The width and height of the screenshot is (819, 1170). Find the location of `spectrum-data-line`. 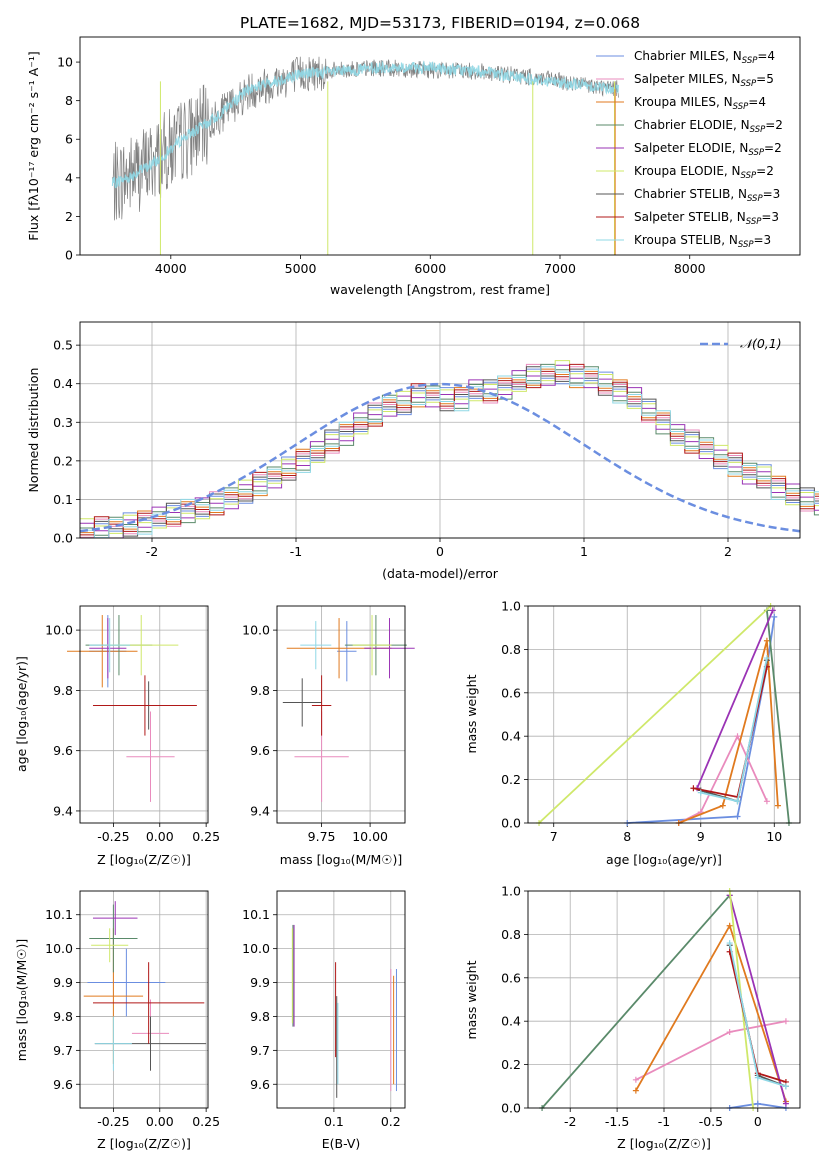

spectrum-data-line is located at coordinates (365, 138).